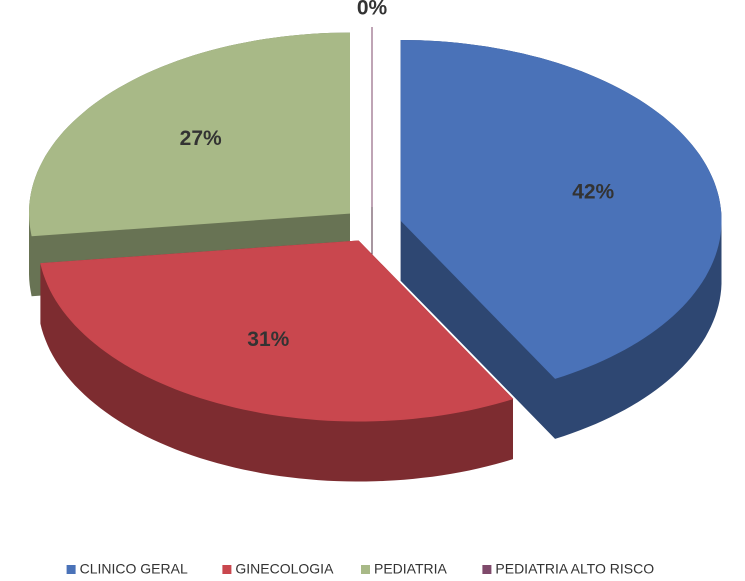 The height and width of the screenshot is (581, 745). I want to click on legend-label: PEDIATRIA ALTO RISCO, so click(574, 569).